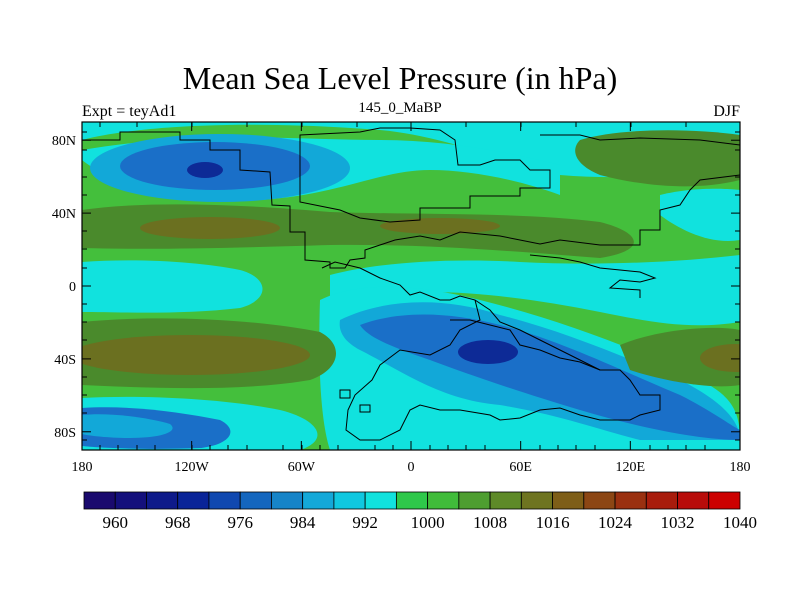 The image size is (800, 600). Describe the element at coordinates (72, 287) in the screenshot. I see `y-tick-label: 0` at that location.